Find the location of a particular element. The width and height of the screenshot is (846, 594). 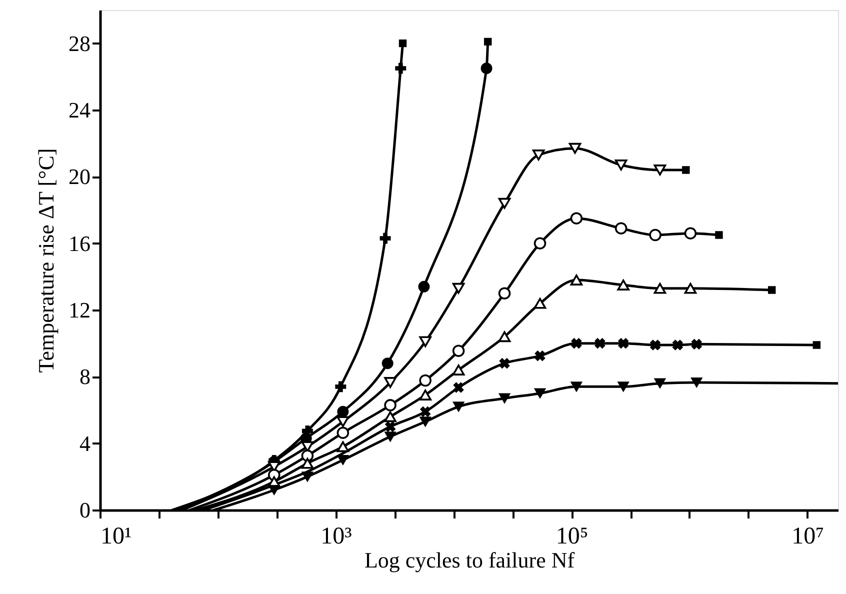

y-tick-label: 12 is located at coordinates (79, 310).